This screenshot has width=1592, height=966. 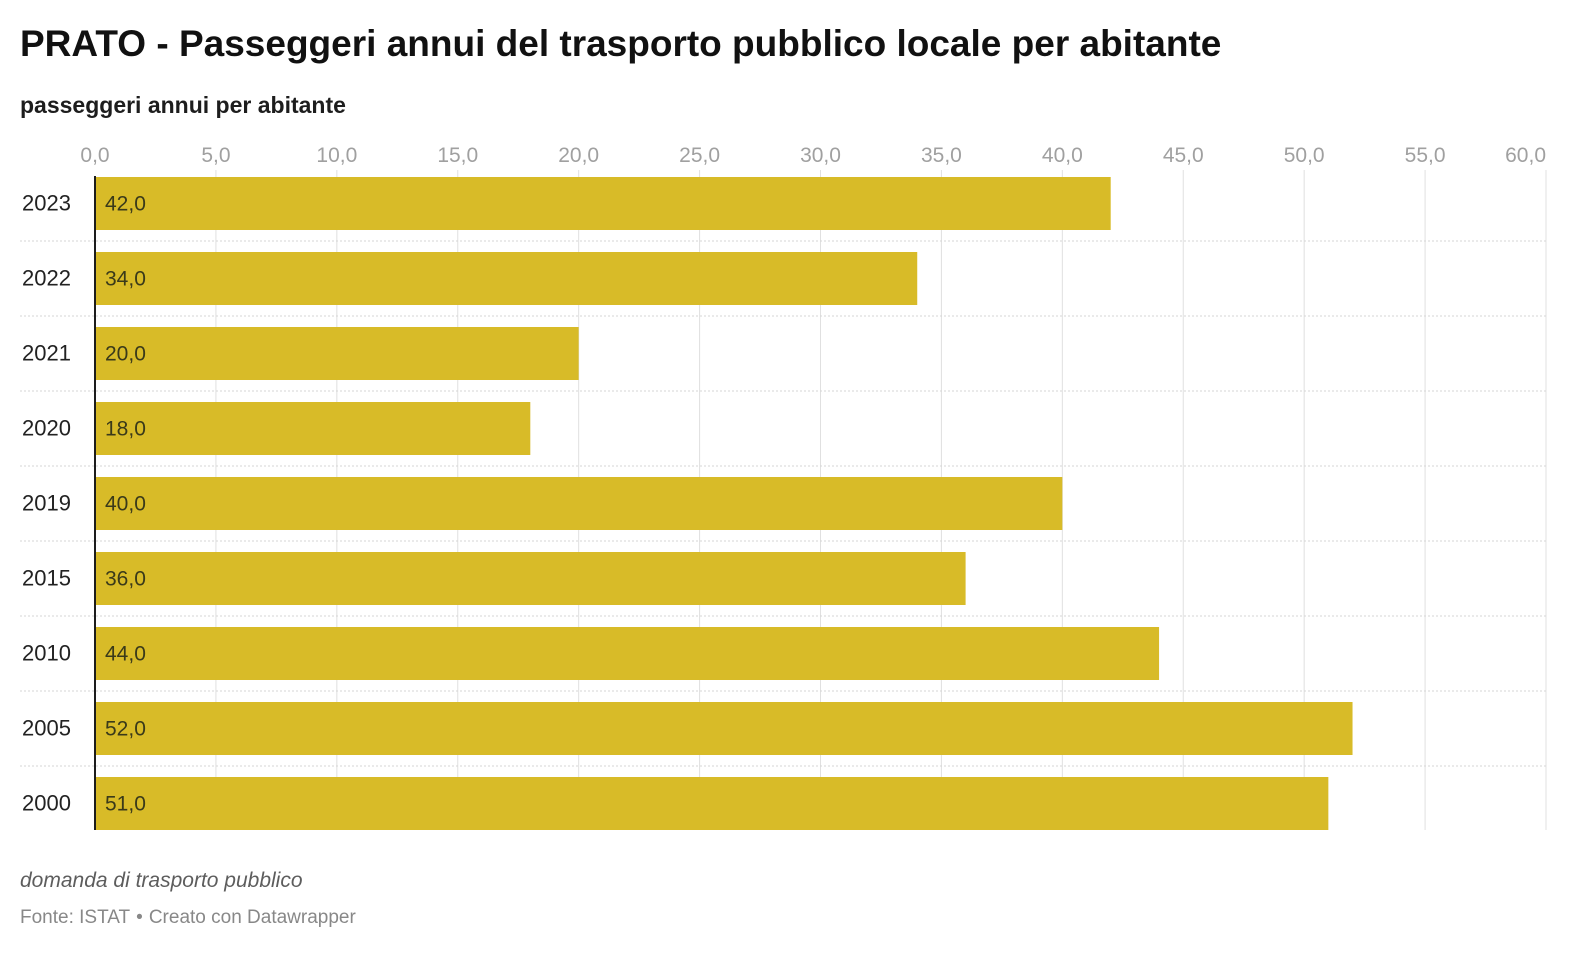 I want to click on category-label: 2020, so click(x=46, y=428).